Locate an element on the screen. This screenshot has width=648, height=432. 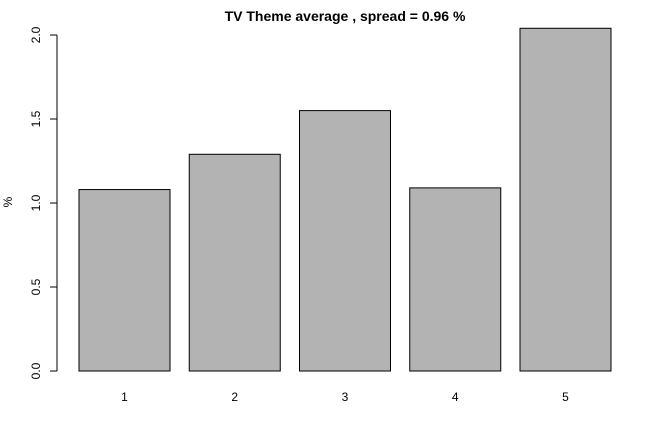
x-axis-tick-labels: 1 2 3 4 5 is located at coordinates (345, 397).